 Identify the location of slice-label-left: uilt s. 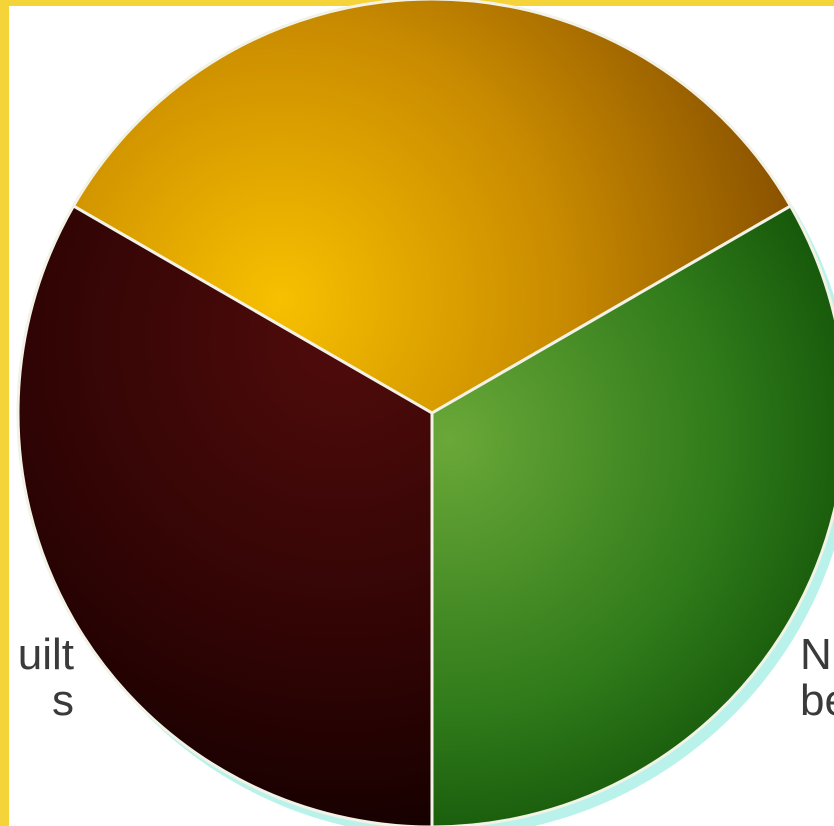
(45, 678).